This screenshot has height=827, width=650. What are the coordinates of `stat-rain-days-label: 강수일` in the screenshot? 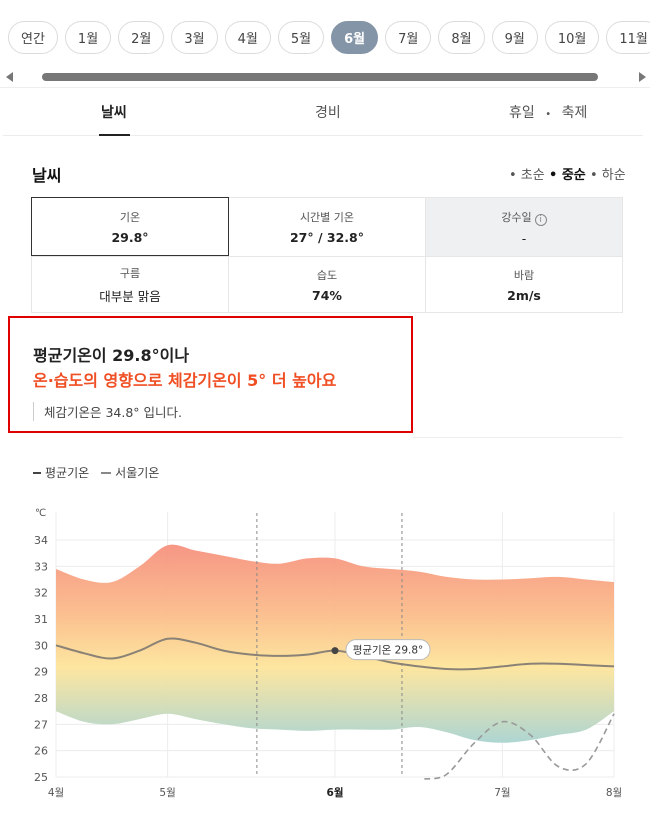 It's located at (516, 217).